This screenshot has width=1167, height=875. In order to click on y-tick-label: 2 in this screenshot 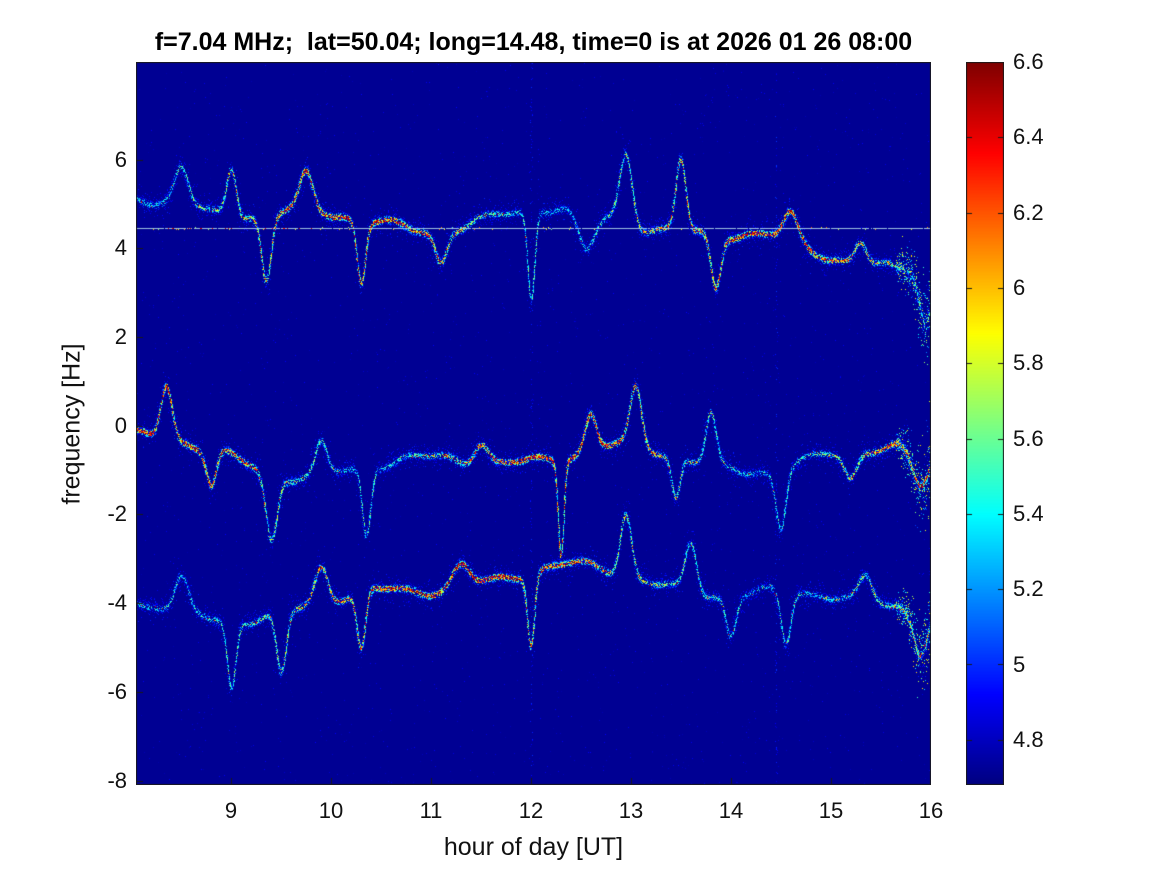, I will do `click(120, 336)`.